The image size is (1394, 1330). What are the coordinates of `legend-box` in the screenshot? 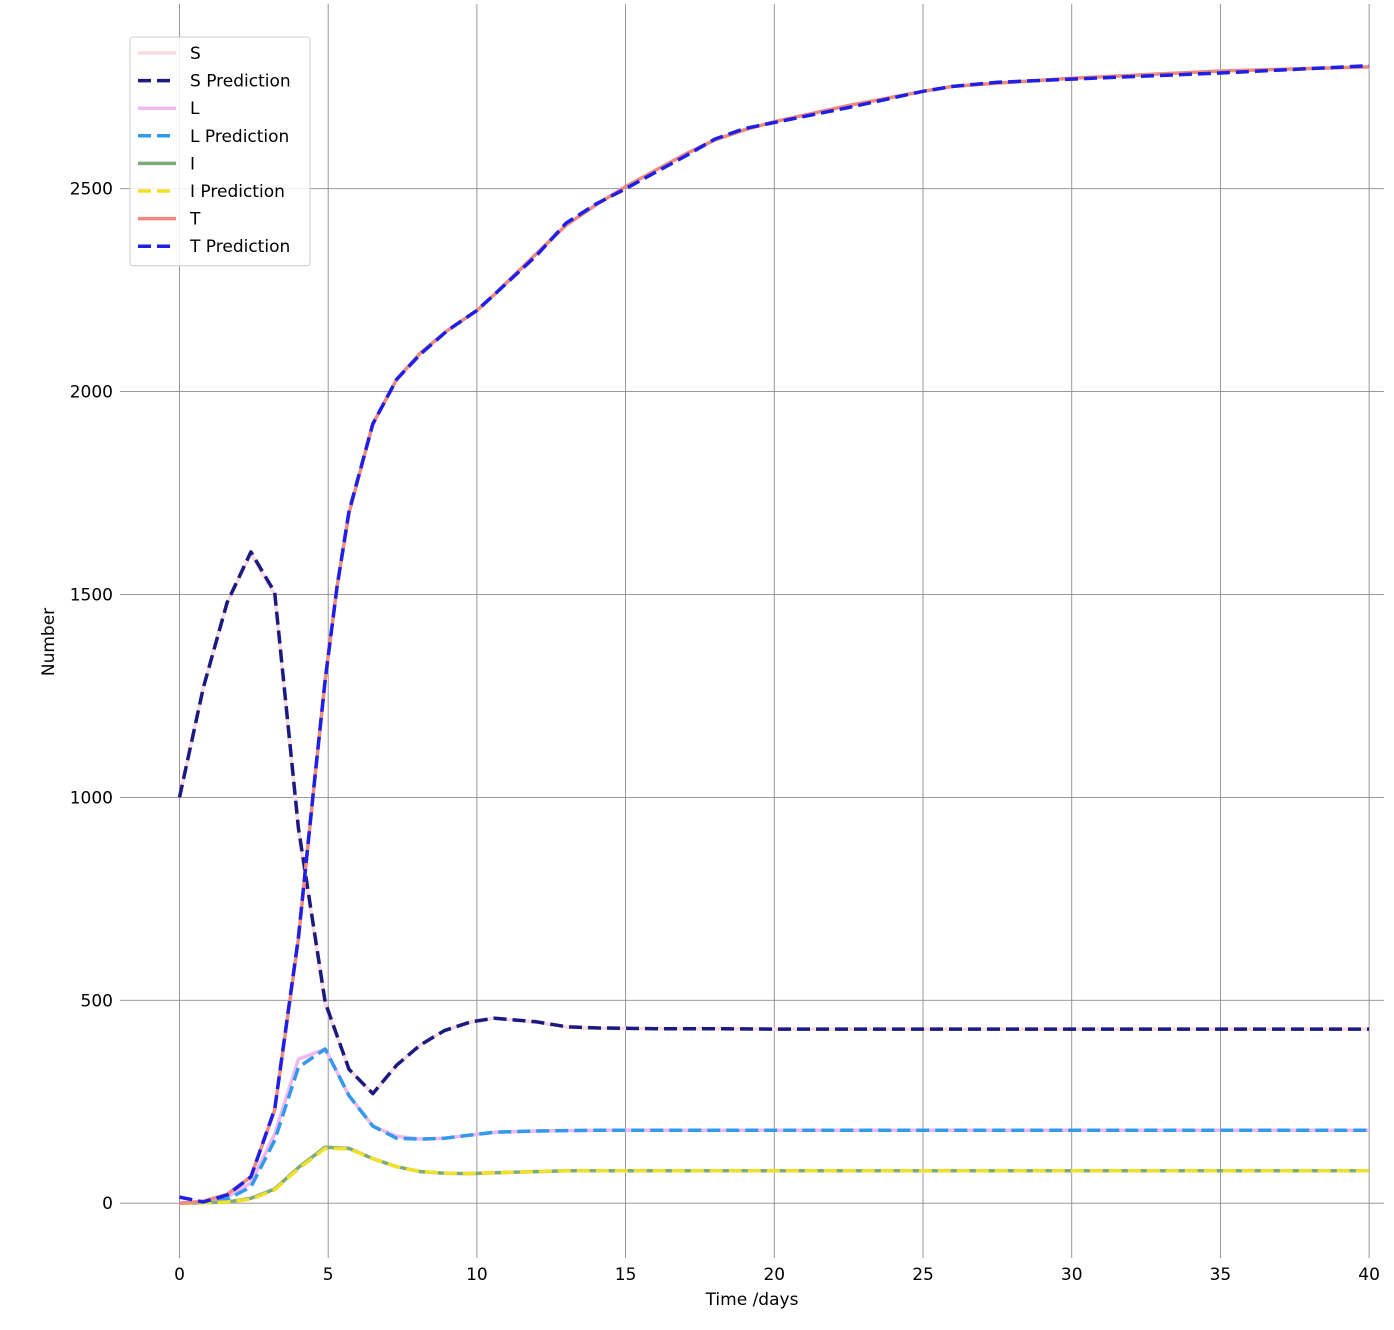 It's located at (220, 151).